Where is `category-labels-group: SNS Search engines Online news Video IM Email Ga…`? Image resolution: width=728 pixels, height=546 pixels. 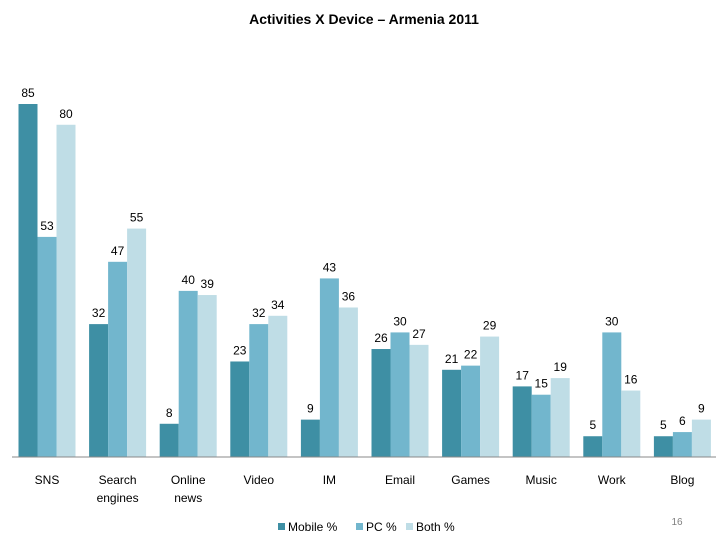 category-labels-group: SNS Search engines Online news Video IM Email Ga… is located at coordinates (365, 489).